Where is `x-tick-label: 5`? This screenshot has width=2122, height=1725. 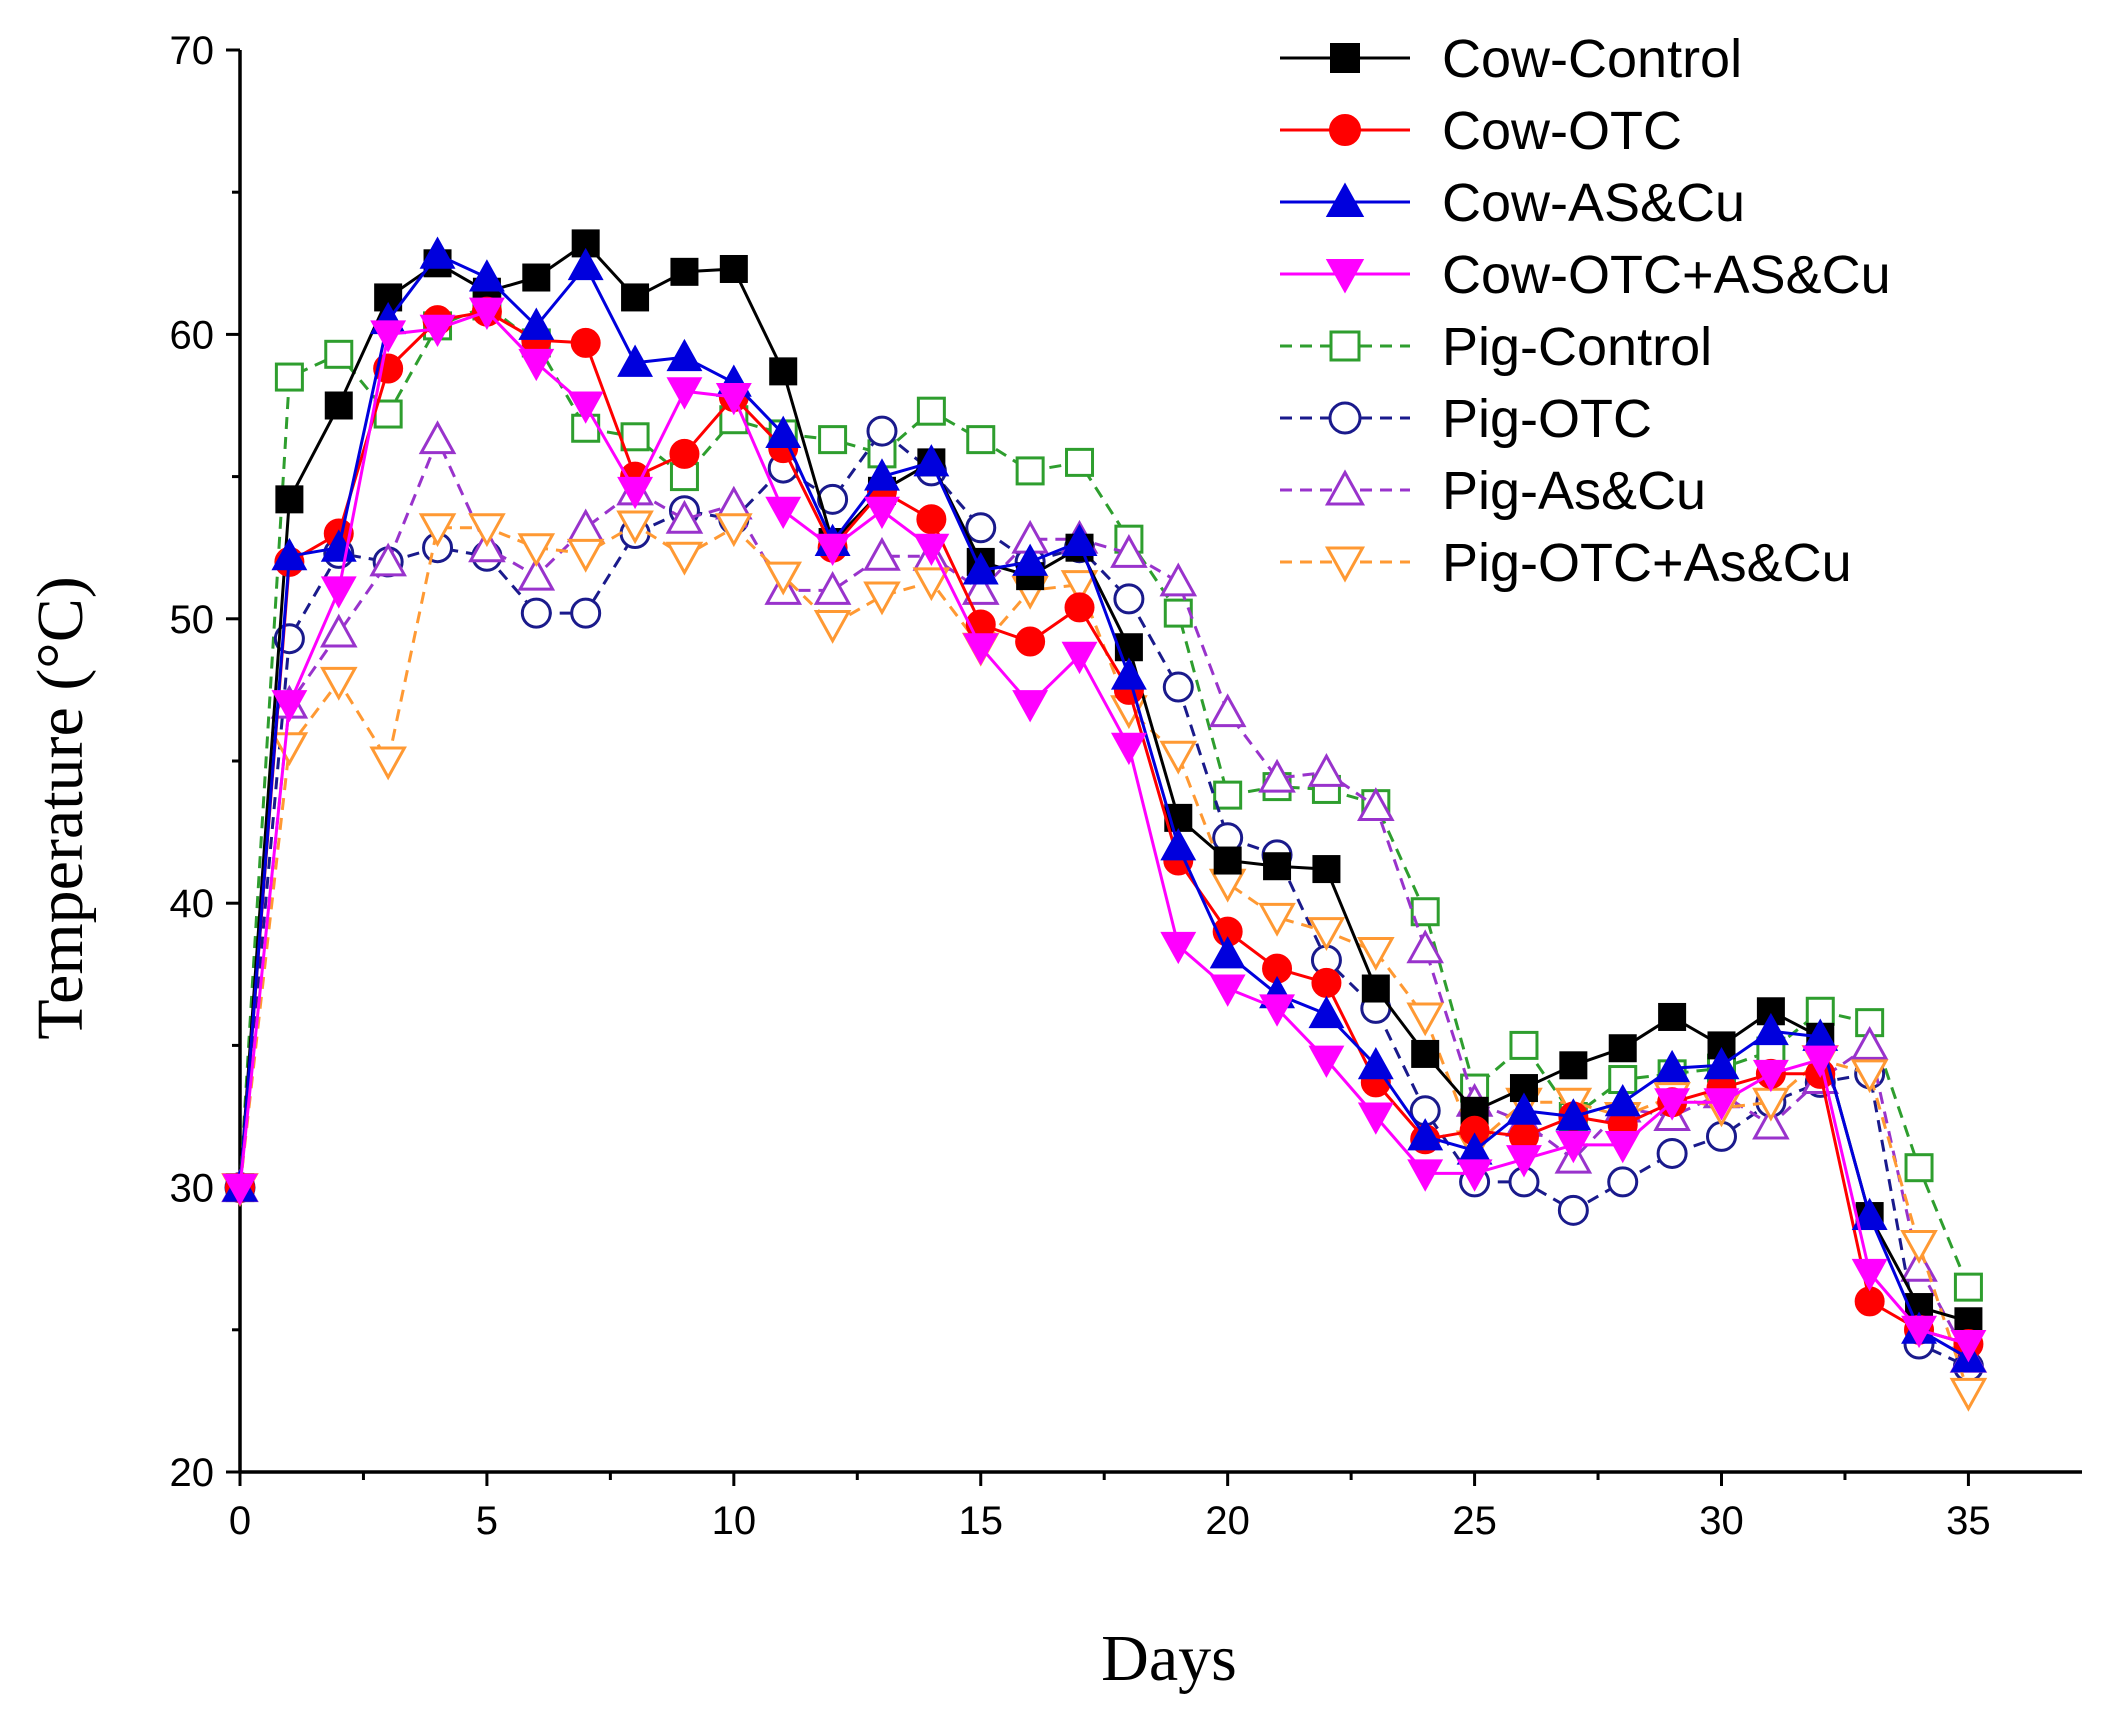
x-tick-label: 5 is located at coordinates (487, 1521).